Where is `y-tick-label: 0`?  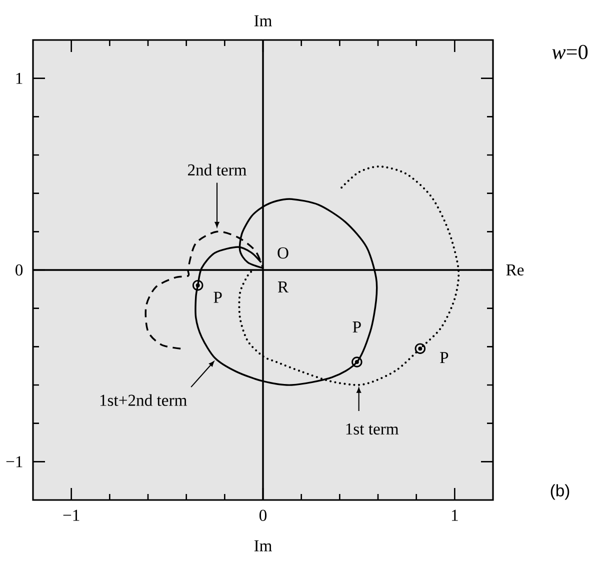 y-tick-label: 0 is located at coordinates (19, 270).